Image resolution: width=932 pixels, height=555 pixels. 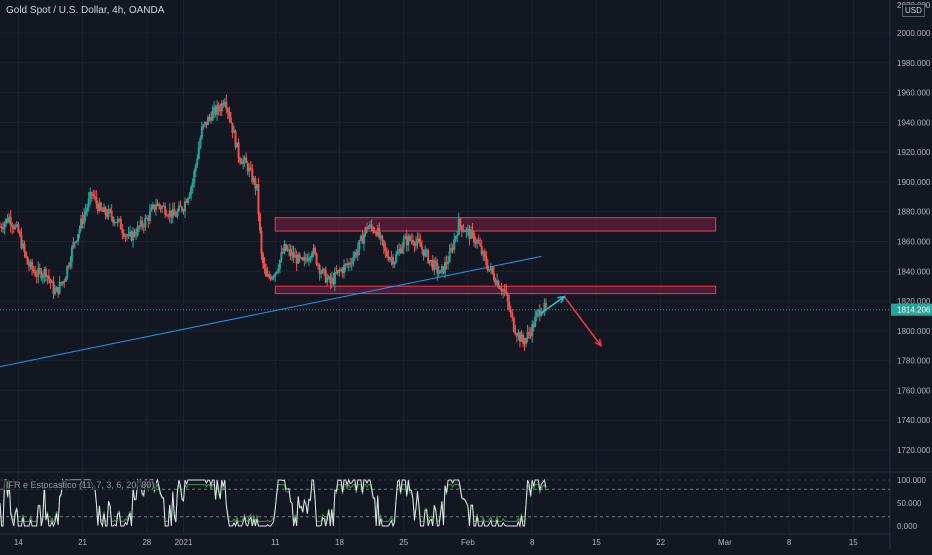 I want to click on price-tick-label: 1800.000, so click(x=914, y=331).